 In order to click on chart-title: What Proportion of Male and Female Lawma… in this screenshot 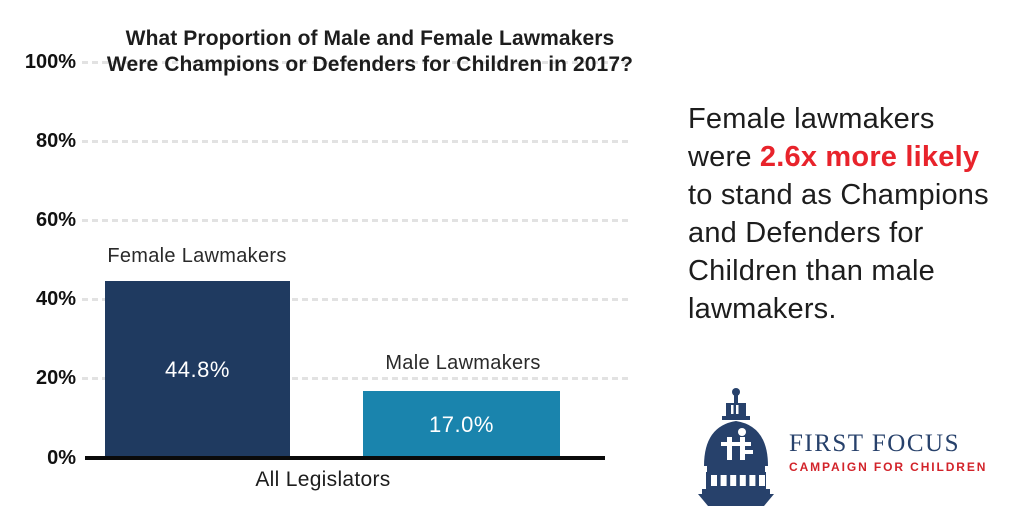, I will do `click(370, 52)`.